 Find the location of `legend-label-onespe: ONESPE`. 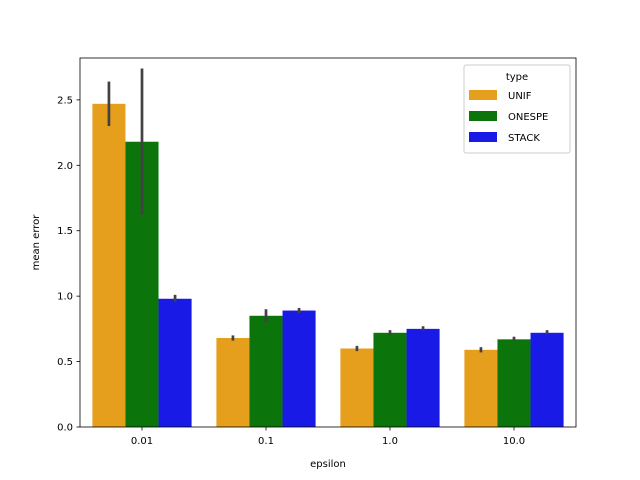

legend-label-onespe: ONESPE is located at coordinates (528, 117).